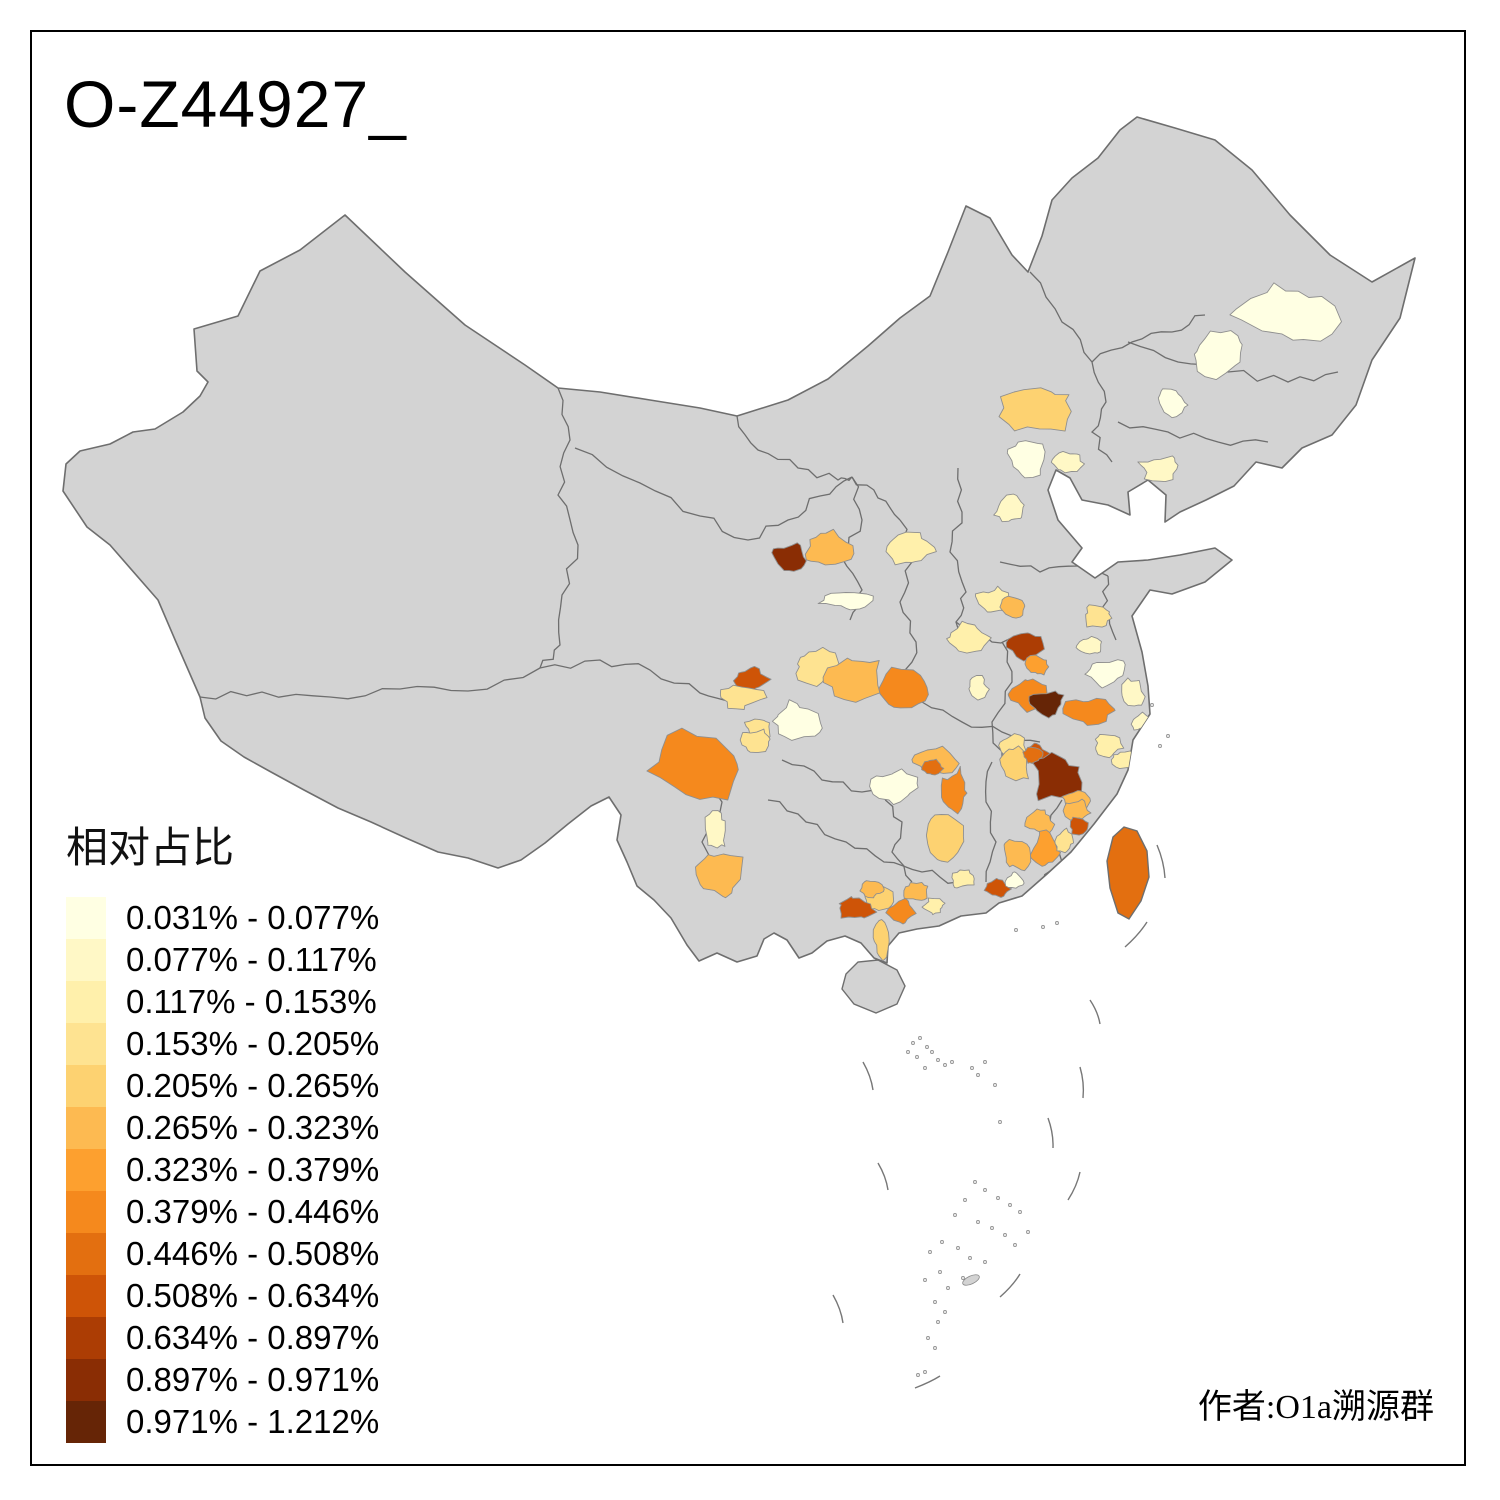 Image resolution: width=1500 pixels, height=1500 pixels. I want to click on sea-dash-lines, so click(999, 1116).